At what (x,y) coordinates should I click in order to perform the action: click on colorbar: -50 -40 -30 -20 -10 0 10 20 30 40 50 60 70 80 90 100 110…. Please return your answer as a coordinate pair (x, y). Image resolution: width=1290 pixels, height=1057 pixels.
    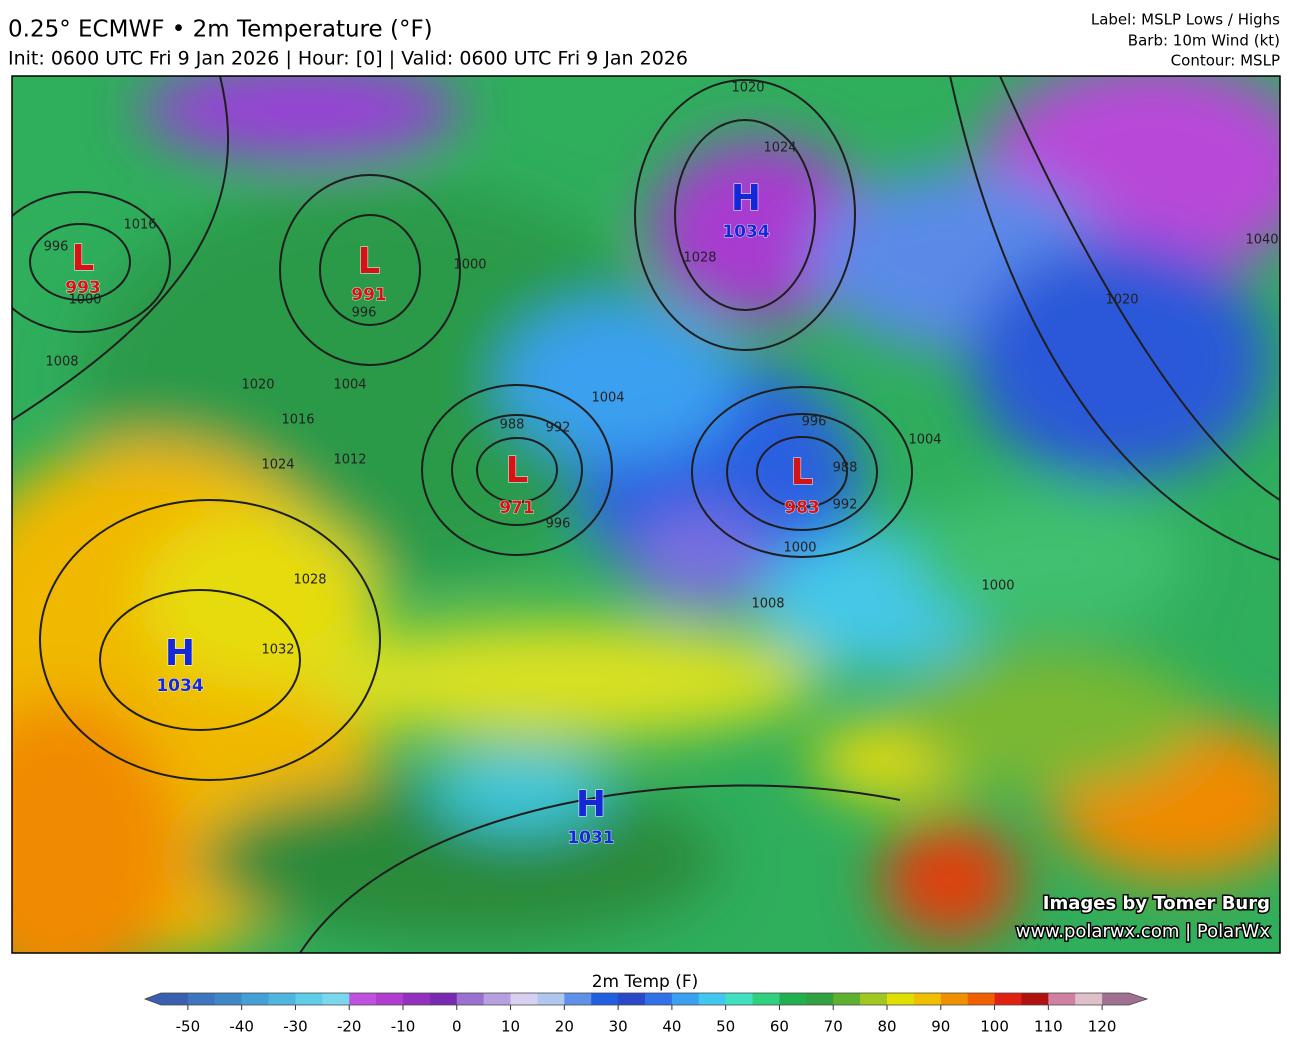
    Looking at the image, I should click on (646, 1014).